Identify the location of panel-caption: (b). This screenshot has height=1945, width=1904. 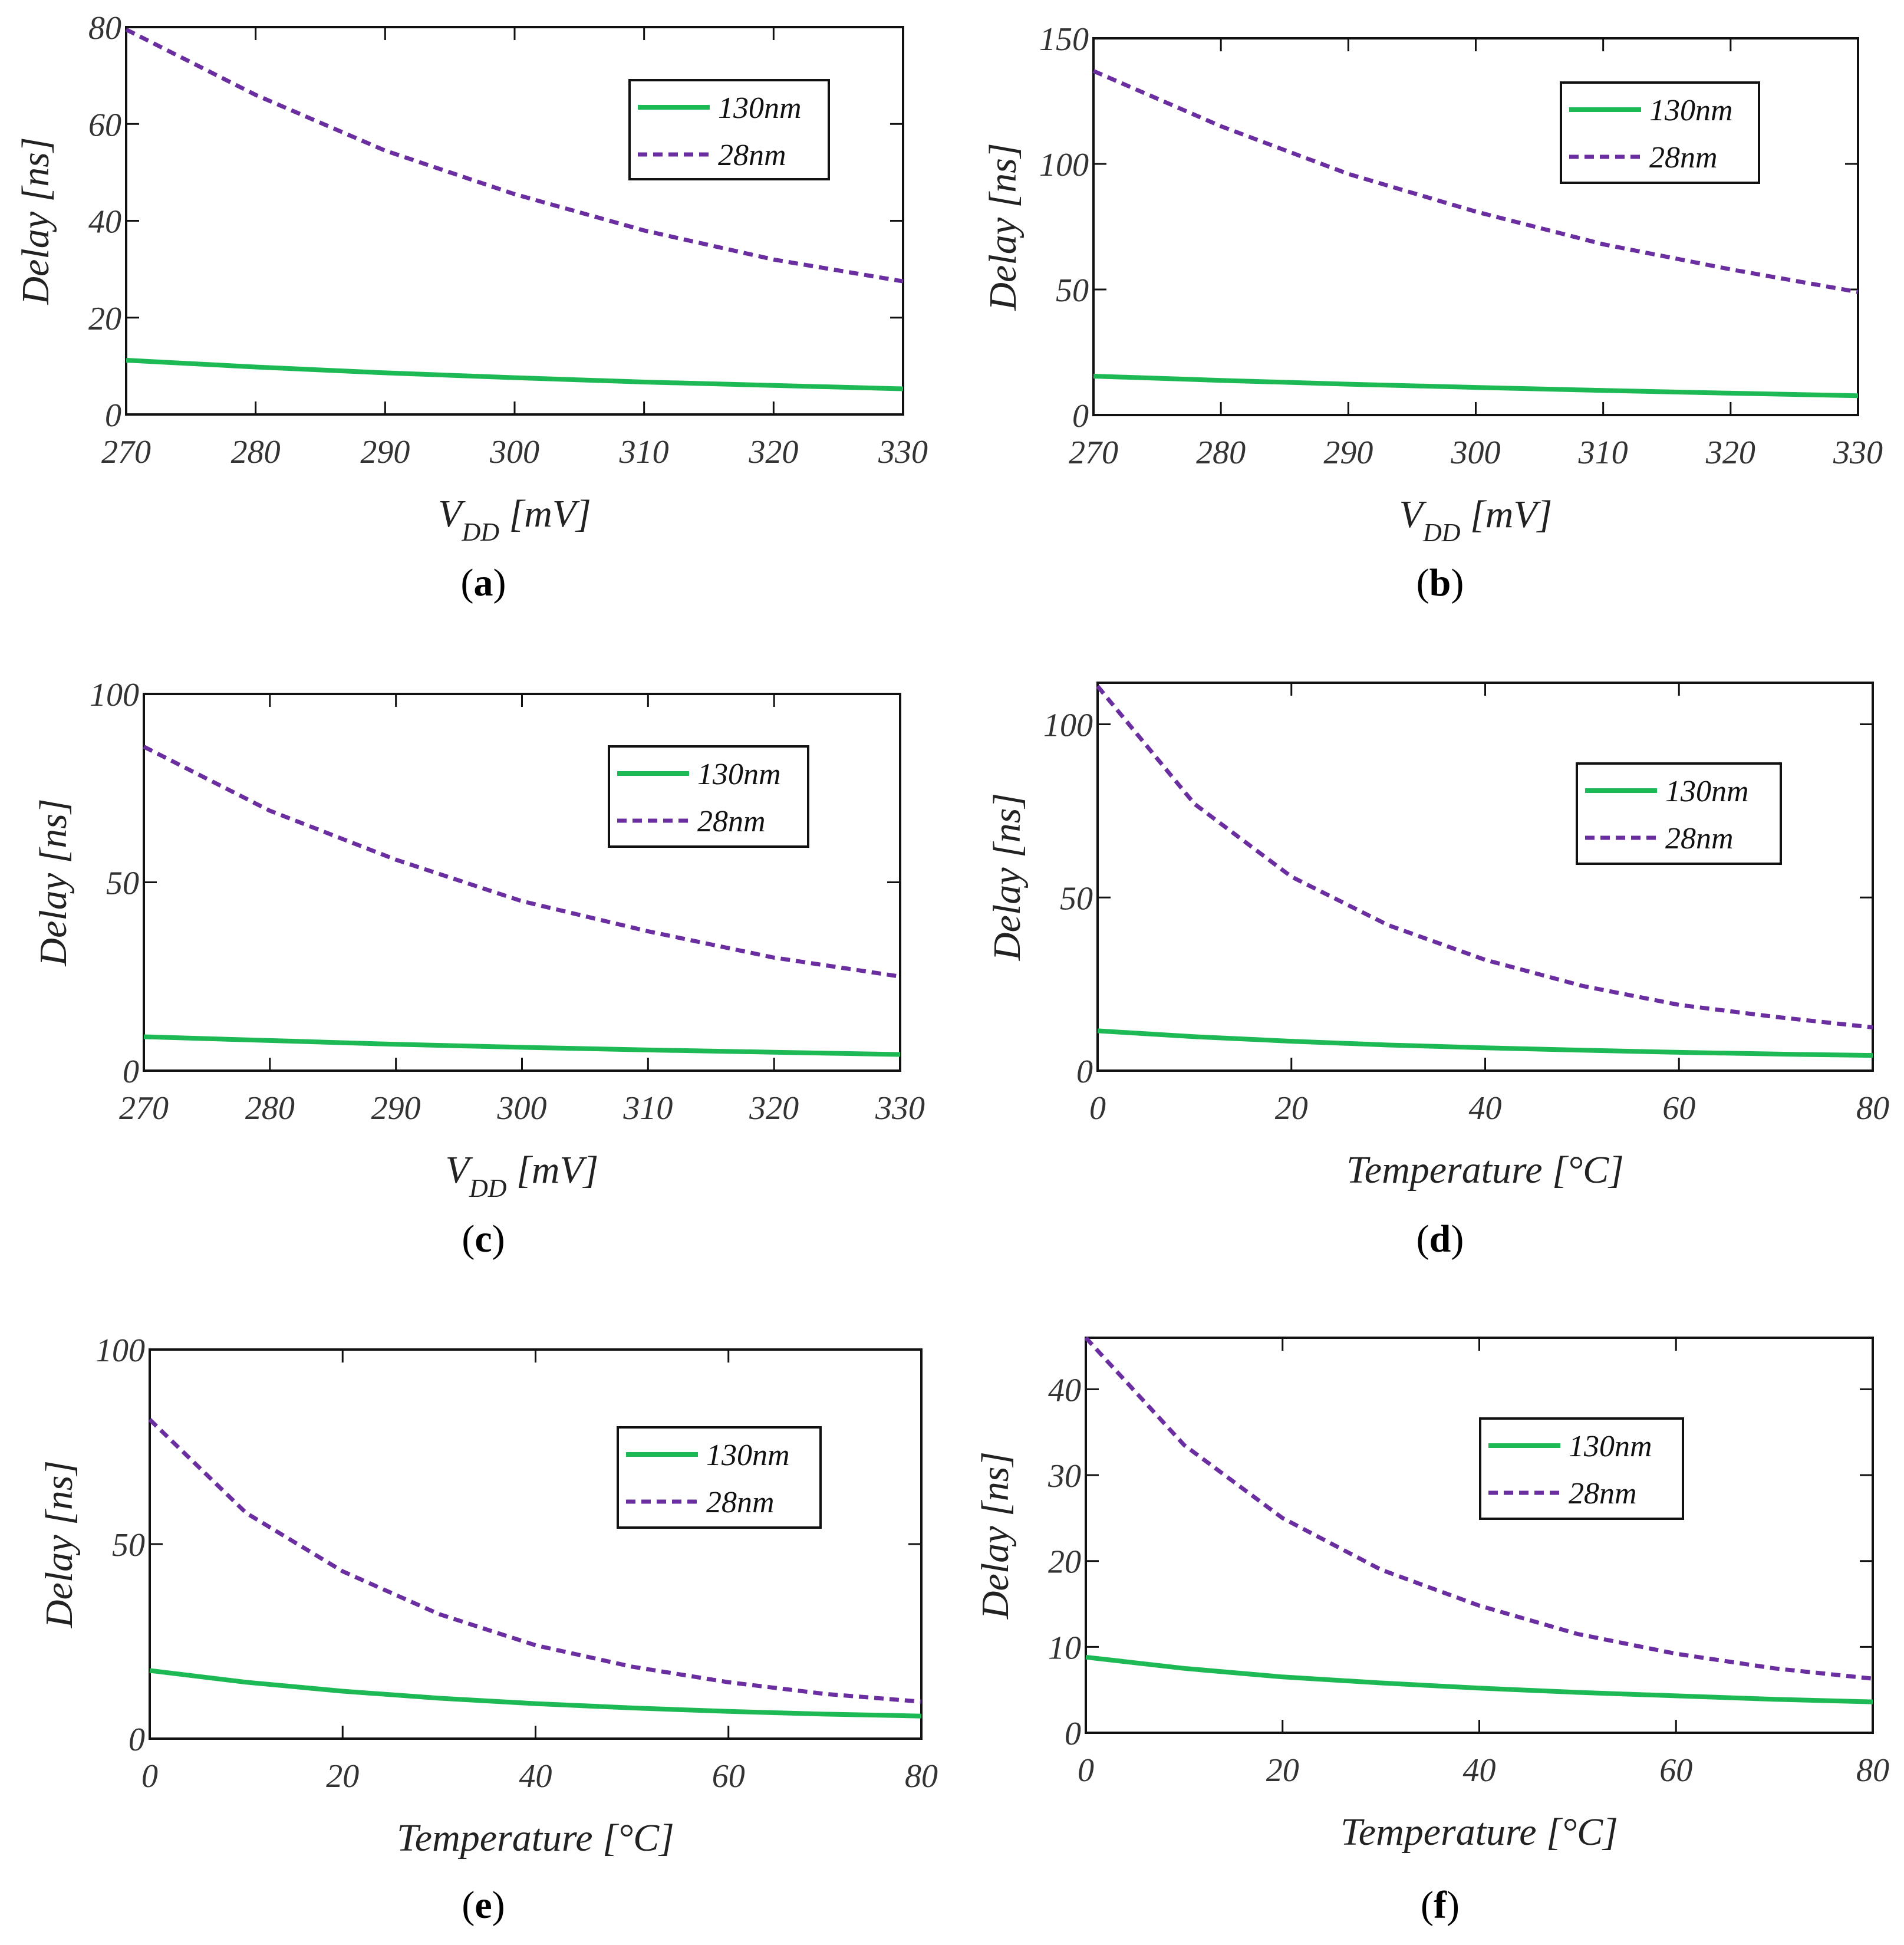
(1440, 583).